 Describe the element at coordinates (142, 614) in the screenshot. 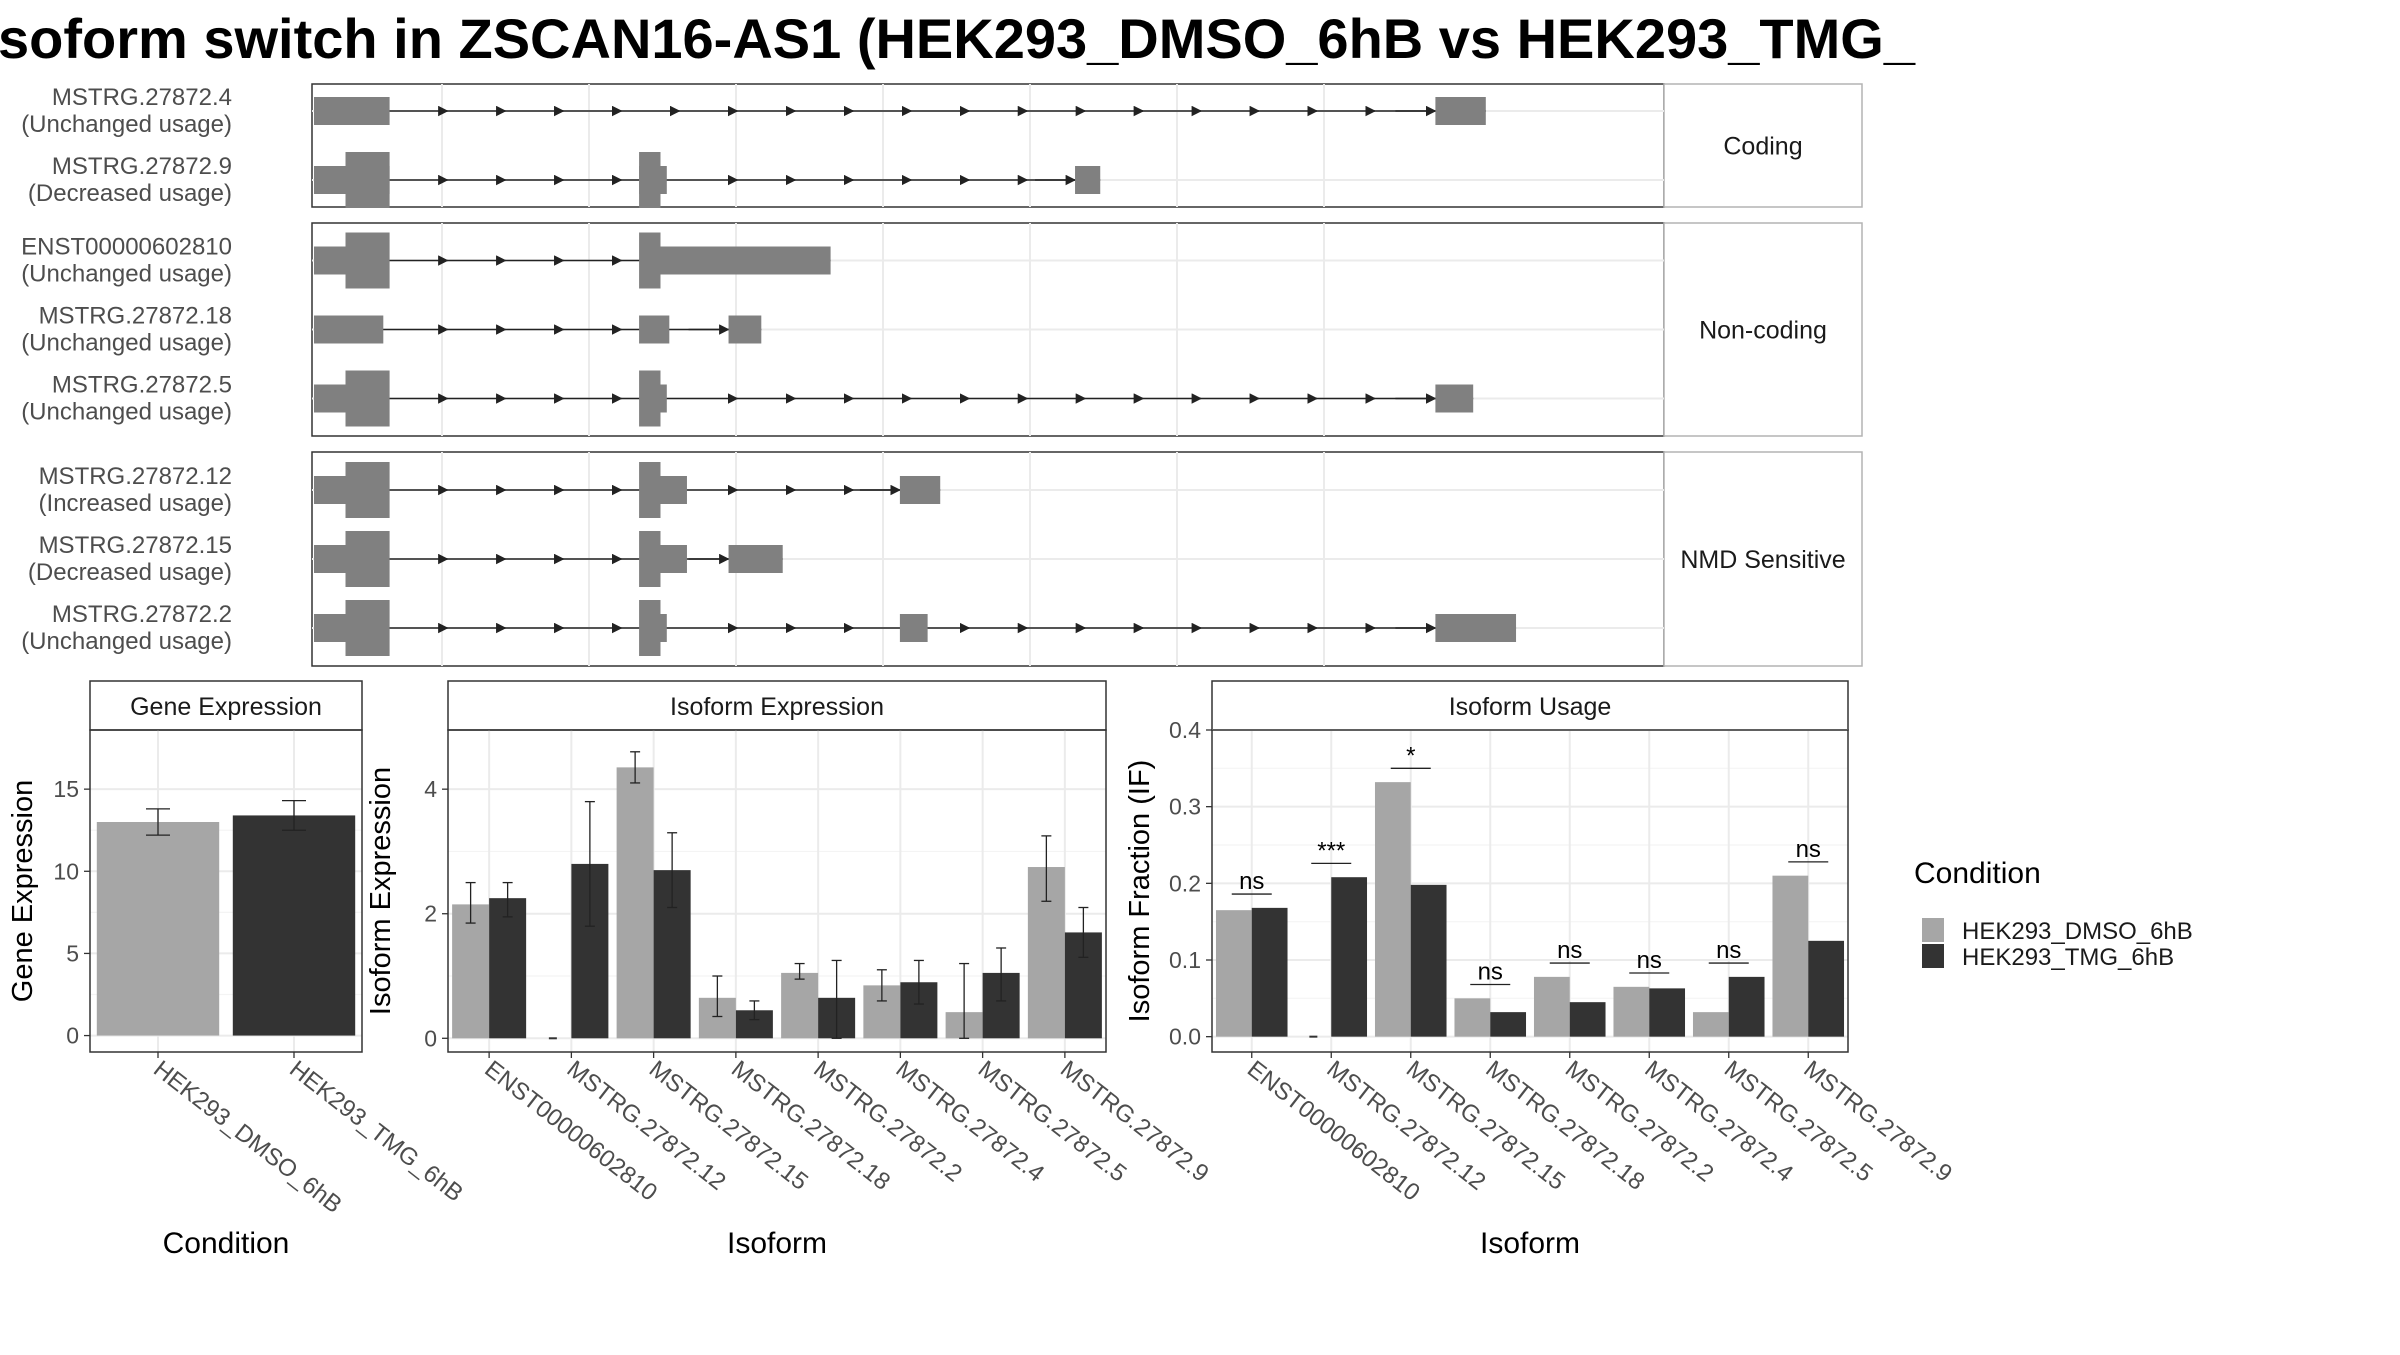

I see `transcript-name: MSTRG.27872.2` at that location.